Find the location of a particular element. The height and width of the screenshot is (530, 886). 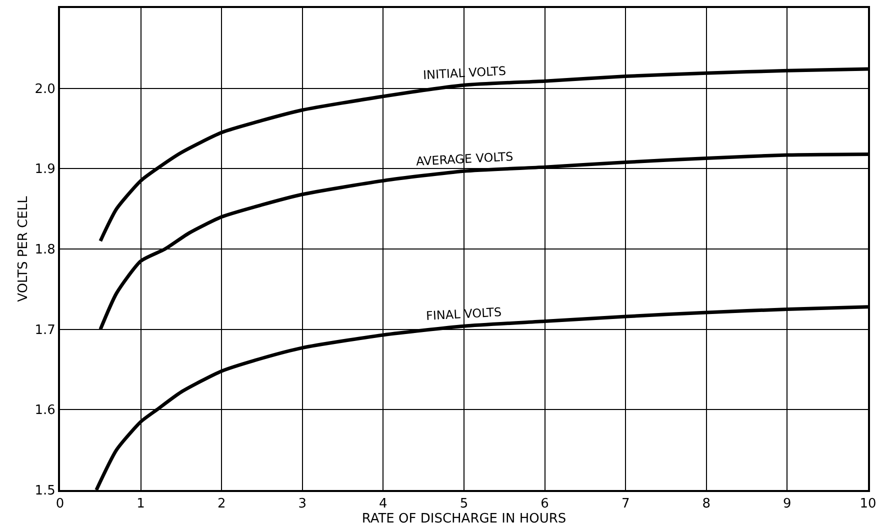

x-tick-label: 7 is located at coordinates (625, 504).